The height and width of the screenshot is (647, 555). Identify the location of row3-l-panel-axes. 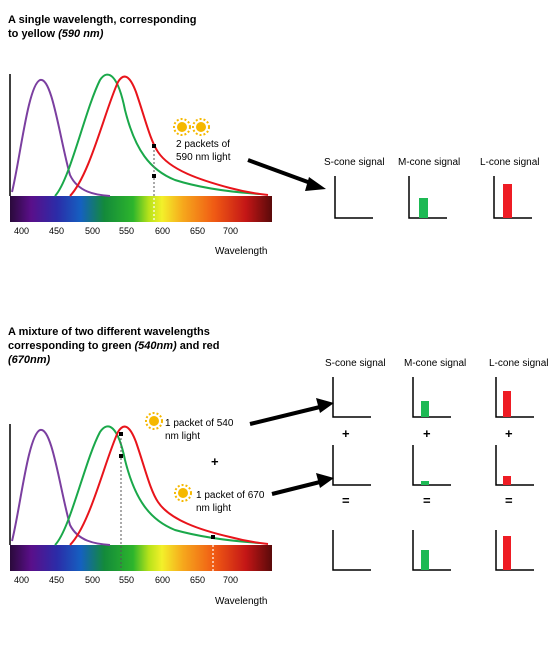
(514, 550).